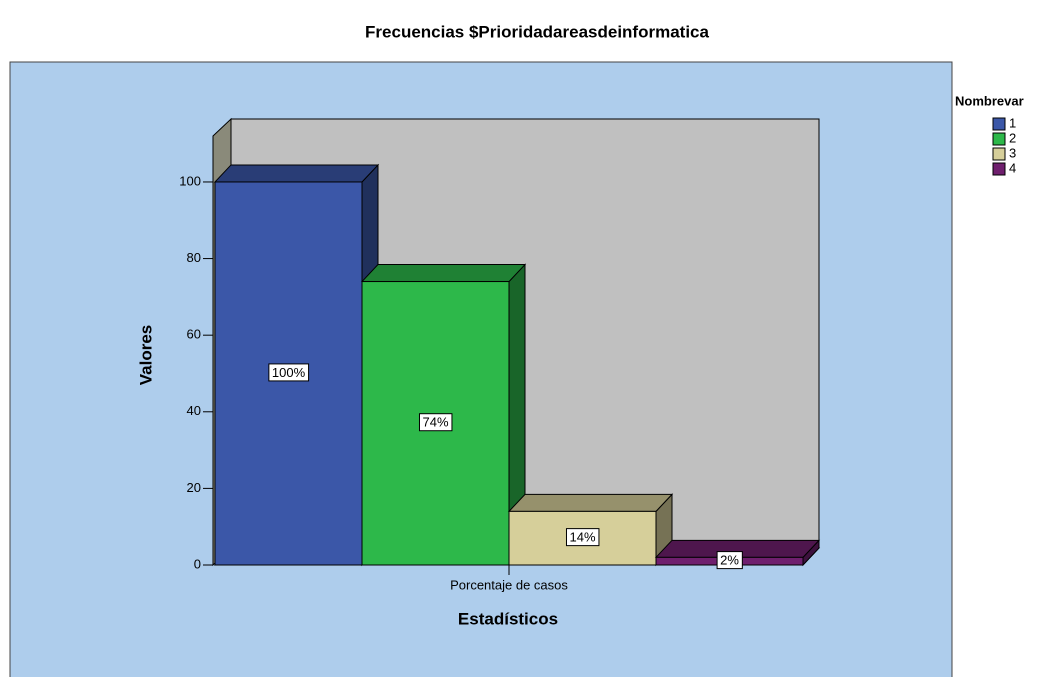 This screenshot has height=677, width=1062. What do you see at coordinates (194, 487) in the screenshot?
I see `y-tick-label: 20` at bounding box center [194, 487].